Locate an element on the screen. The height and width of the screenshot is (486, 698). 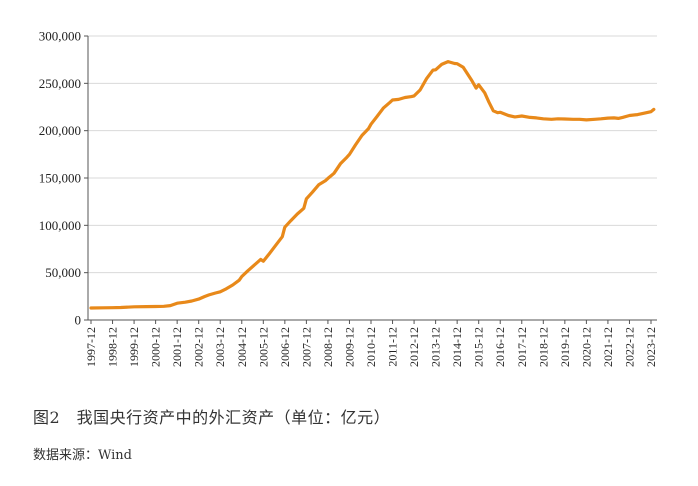
x-tick-label: 2023-12 is located at coordinates (651, 347).